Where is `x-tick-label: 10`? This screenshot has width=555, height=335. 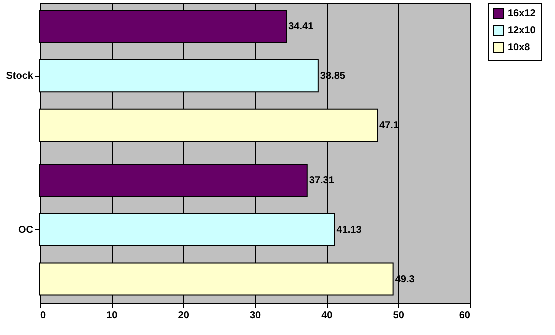
x-tick-label: 10 is located at coordinates (112, 316).